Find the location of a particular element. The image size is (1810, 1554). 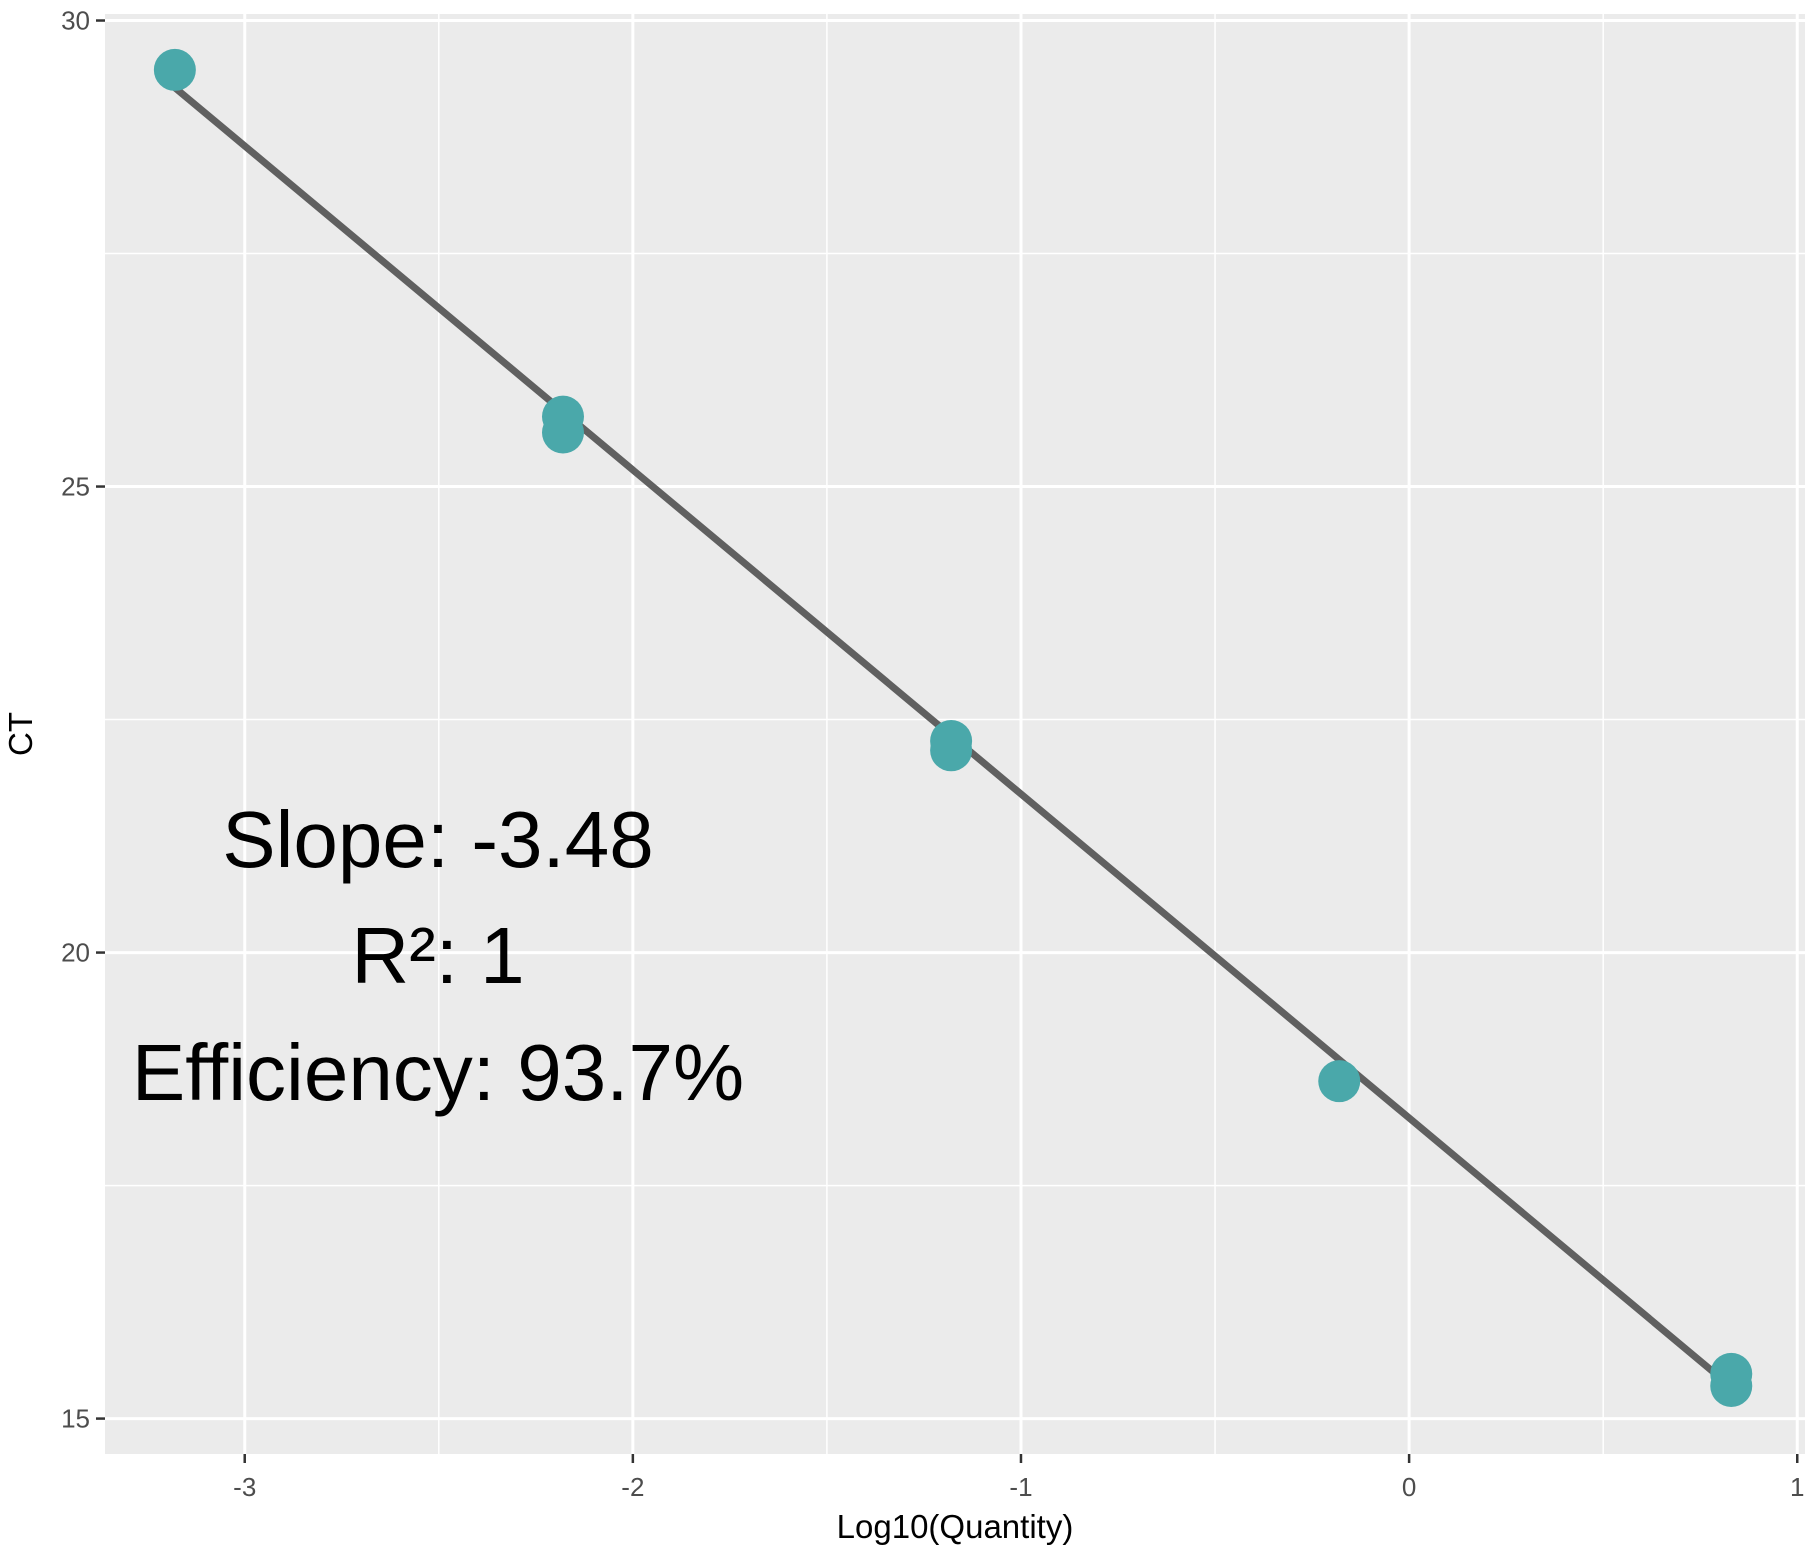

x-tick-label: -3 is located at coordinates (244, 1487).